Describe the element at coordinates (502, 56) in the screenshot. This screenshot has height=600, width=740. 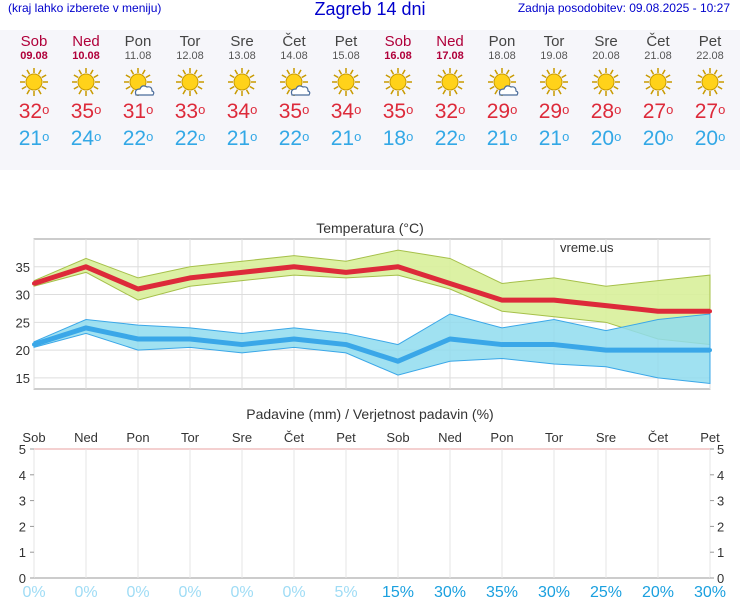
I see `day-date: 18.08` at that location.